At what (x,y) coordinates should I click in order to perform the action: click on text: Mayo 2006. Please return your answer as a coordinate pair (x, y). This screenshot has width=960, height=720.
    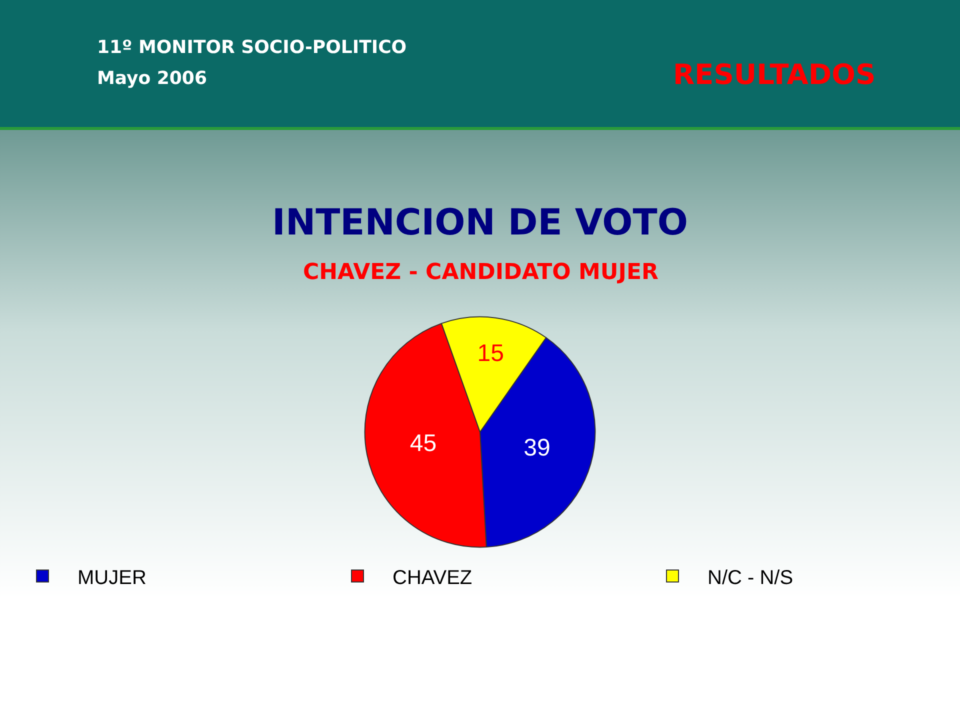
    Looking at the image, I should click on (152, 78).